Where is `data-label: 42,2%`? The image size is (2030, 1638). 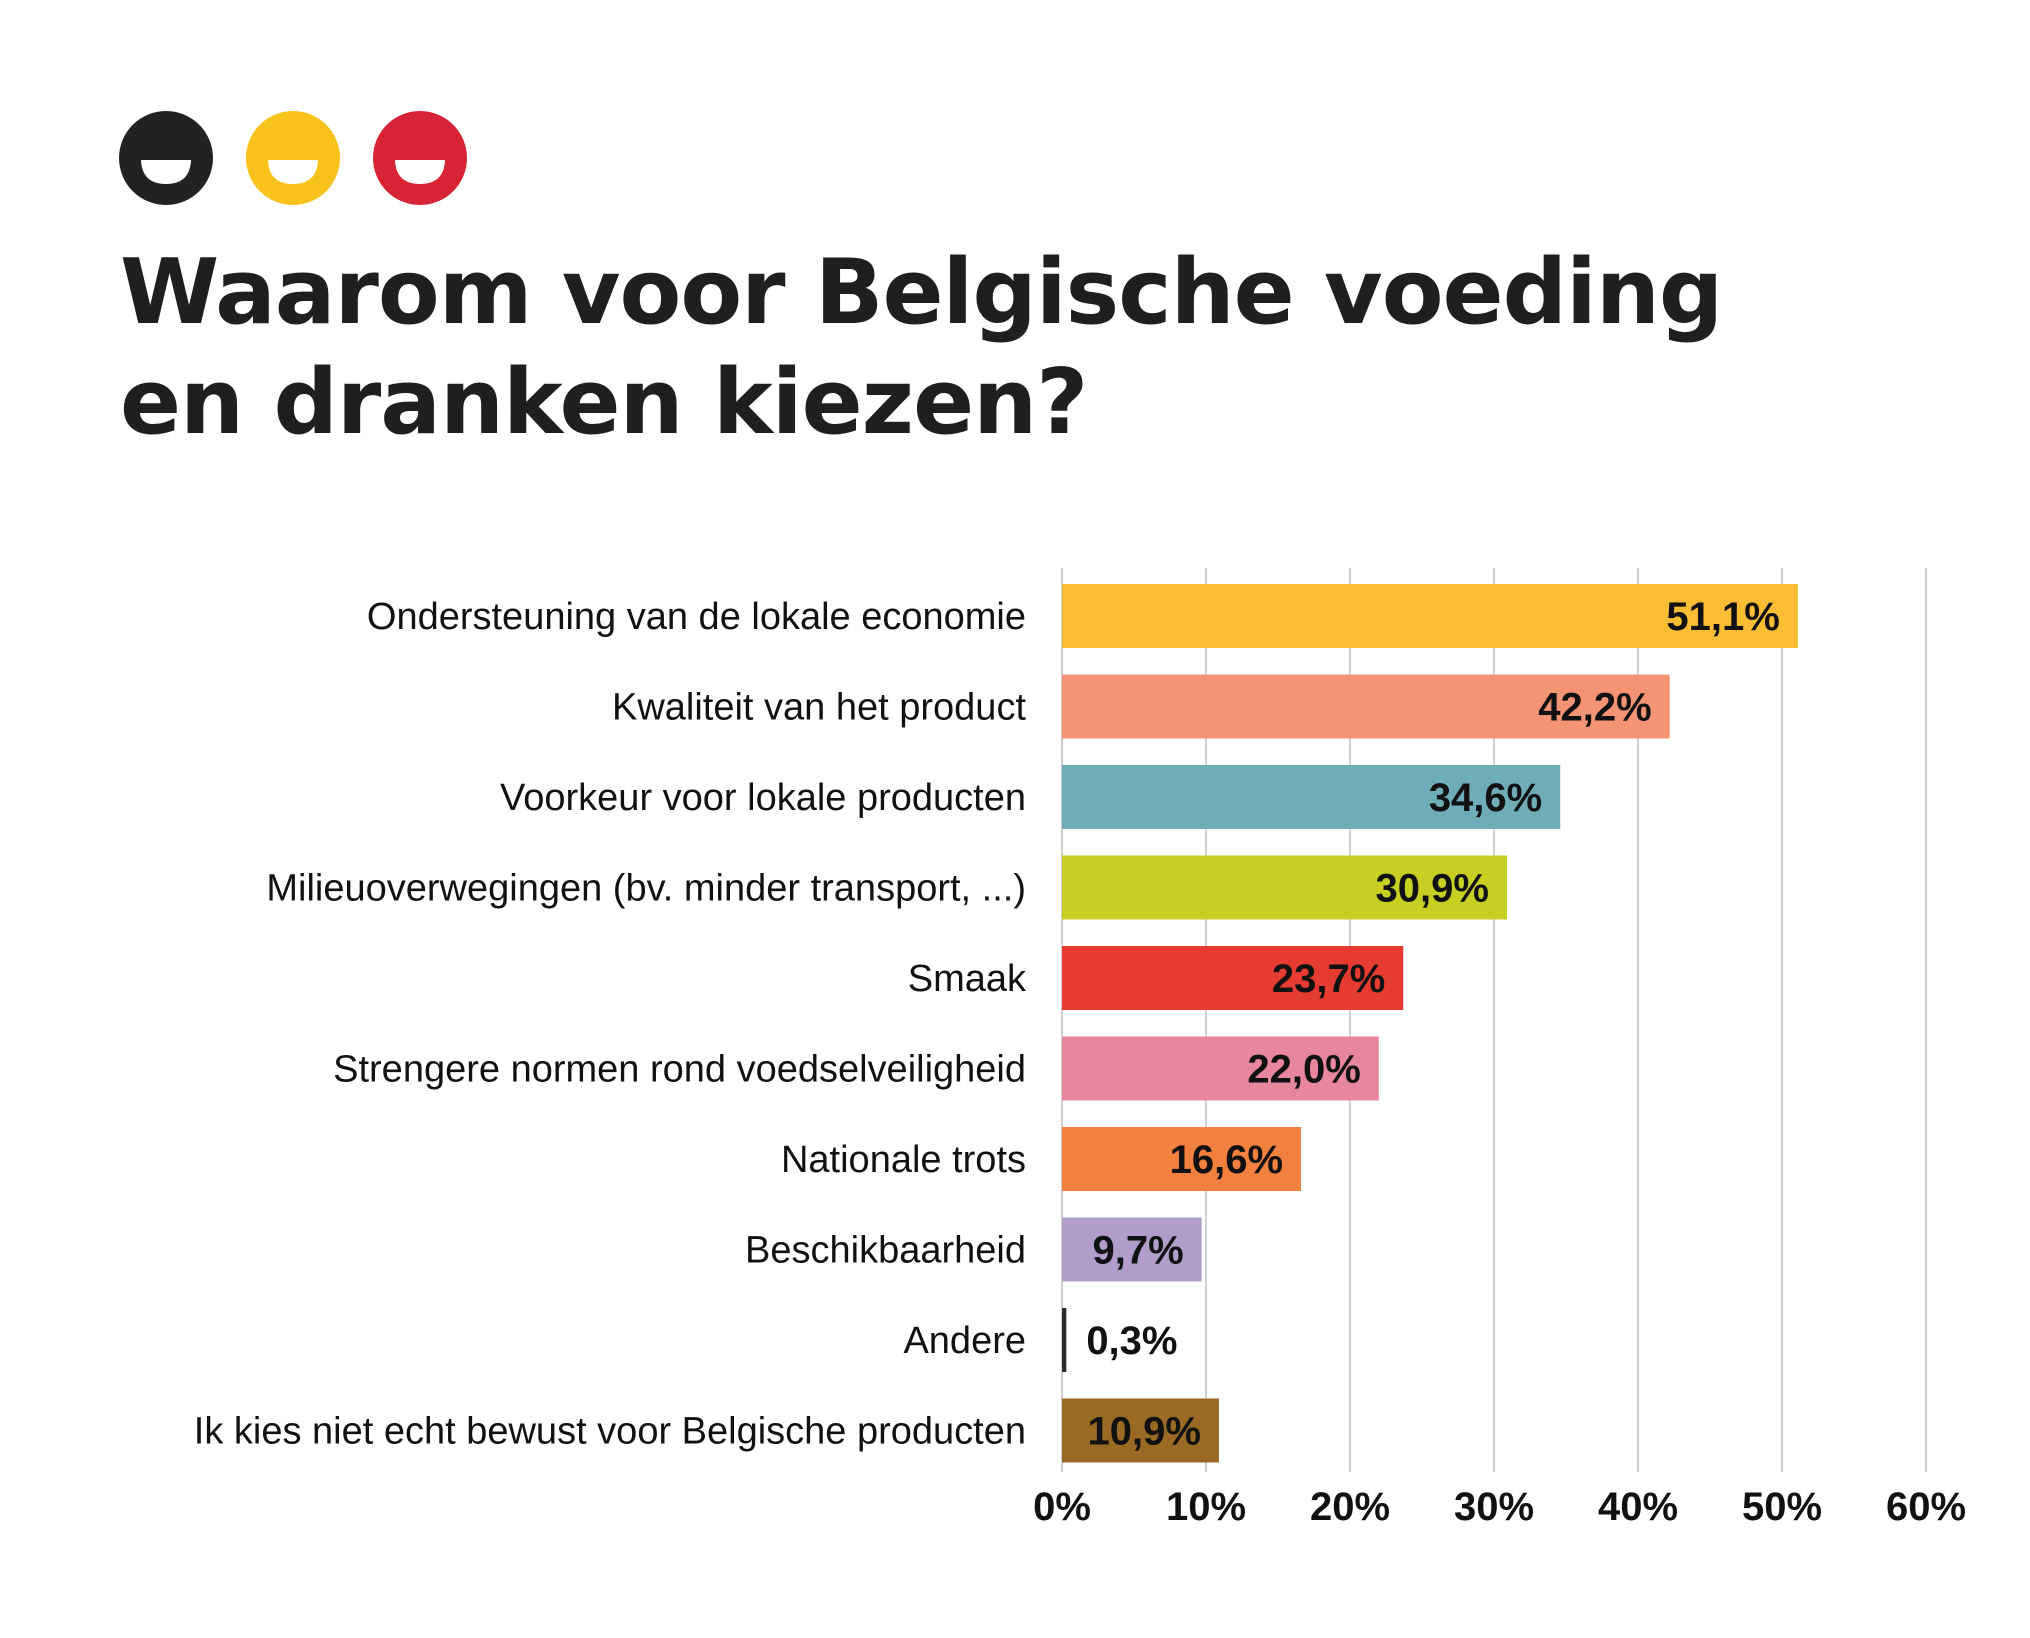 data-label: 42,2% is located at coordinates (1594, 708).